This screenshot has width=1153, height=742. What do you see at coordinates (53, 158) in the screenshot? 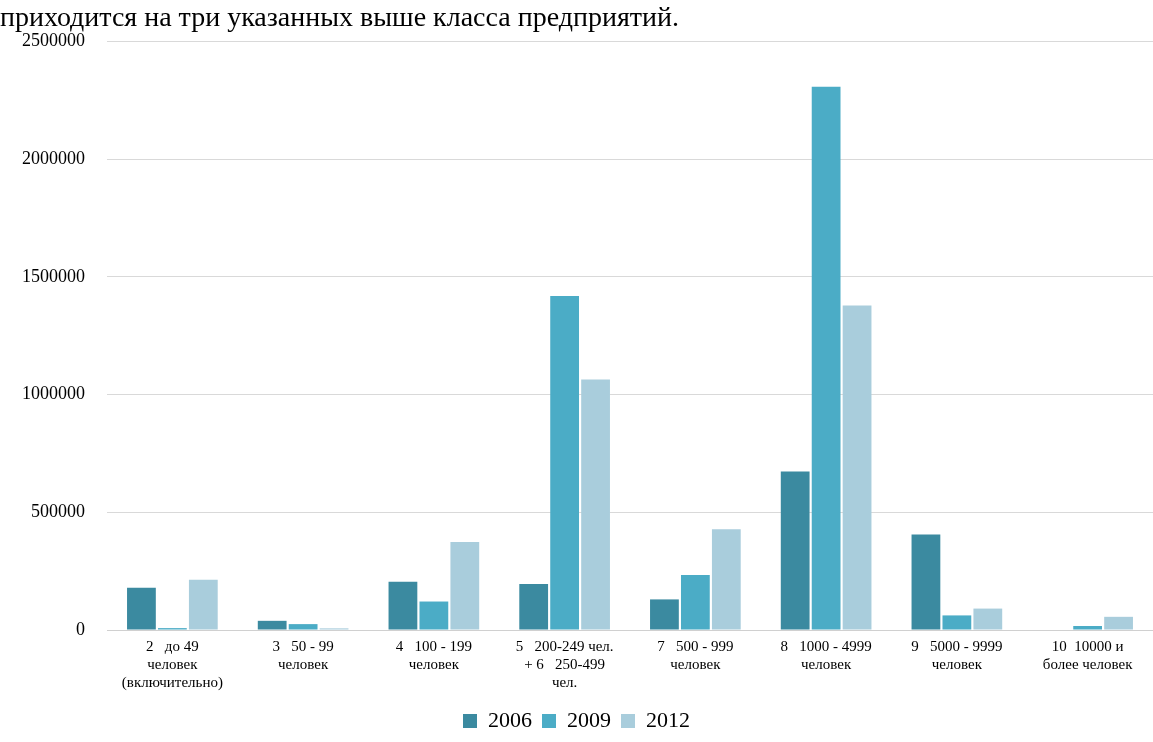
I see `y-tick-label: 2000000` at bounding box center [53, 158].